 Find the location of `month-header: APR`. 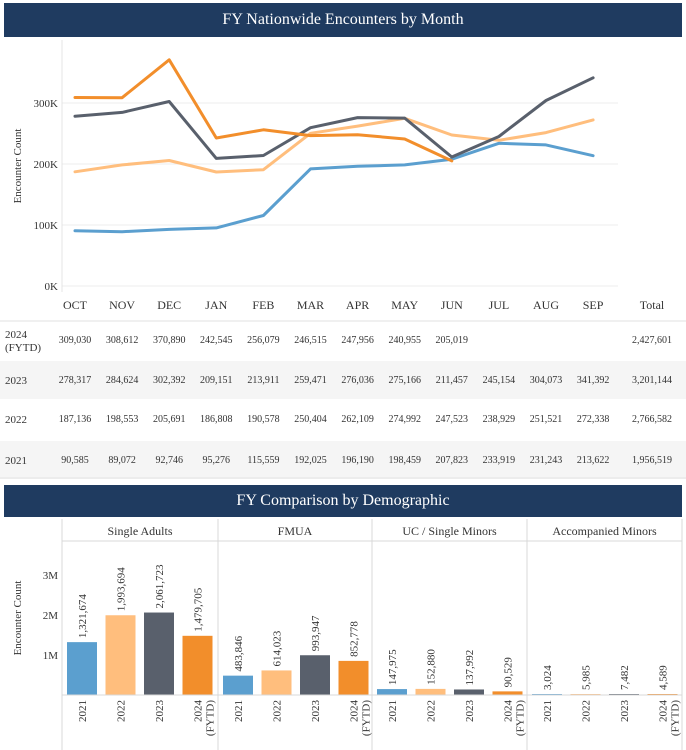

month-header: APR is located at coordinates (357, 305).